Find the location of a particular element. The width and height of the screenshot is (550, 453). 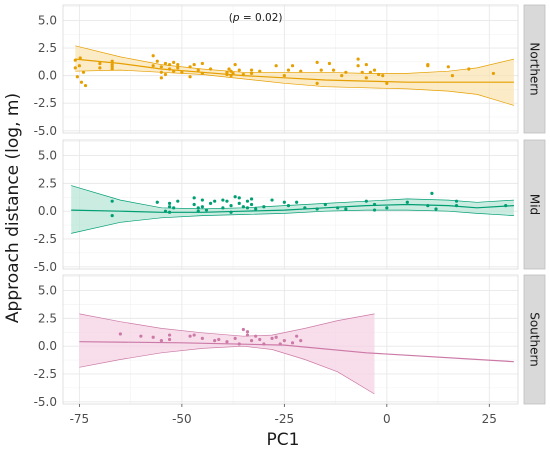

confidence-band-southern is located at coordinates (227, 353).